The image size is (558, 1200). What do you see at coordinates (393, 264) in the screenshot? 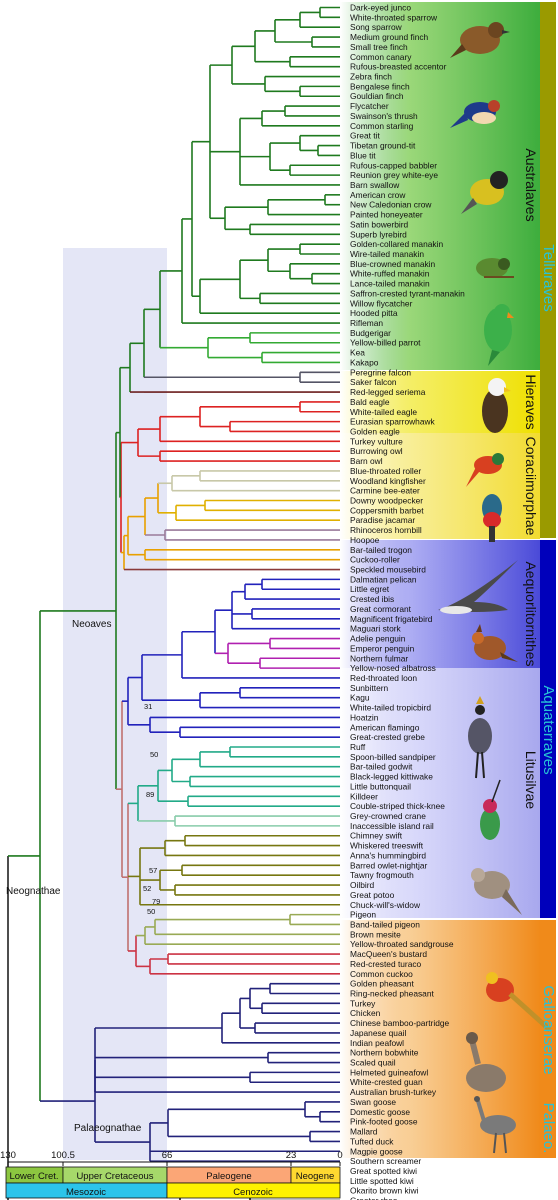
I see `taxon-label: Blue-crowned manakin` at bounding box center [393, 264].